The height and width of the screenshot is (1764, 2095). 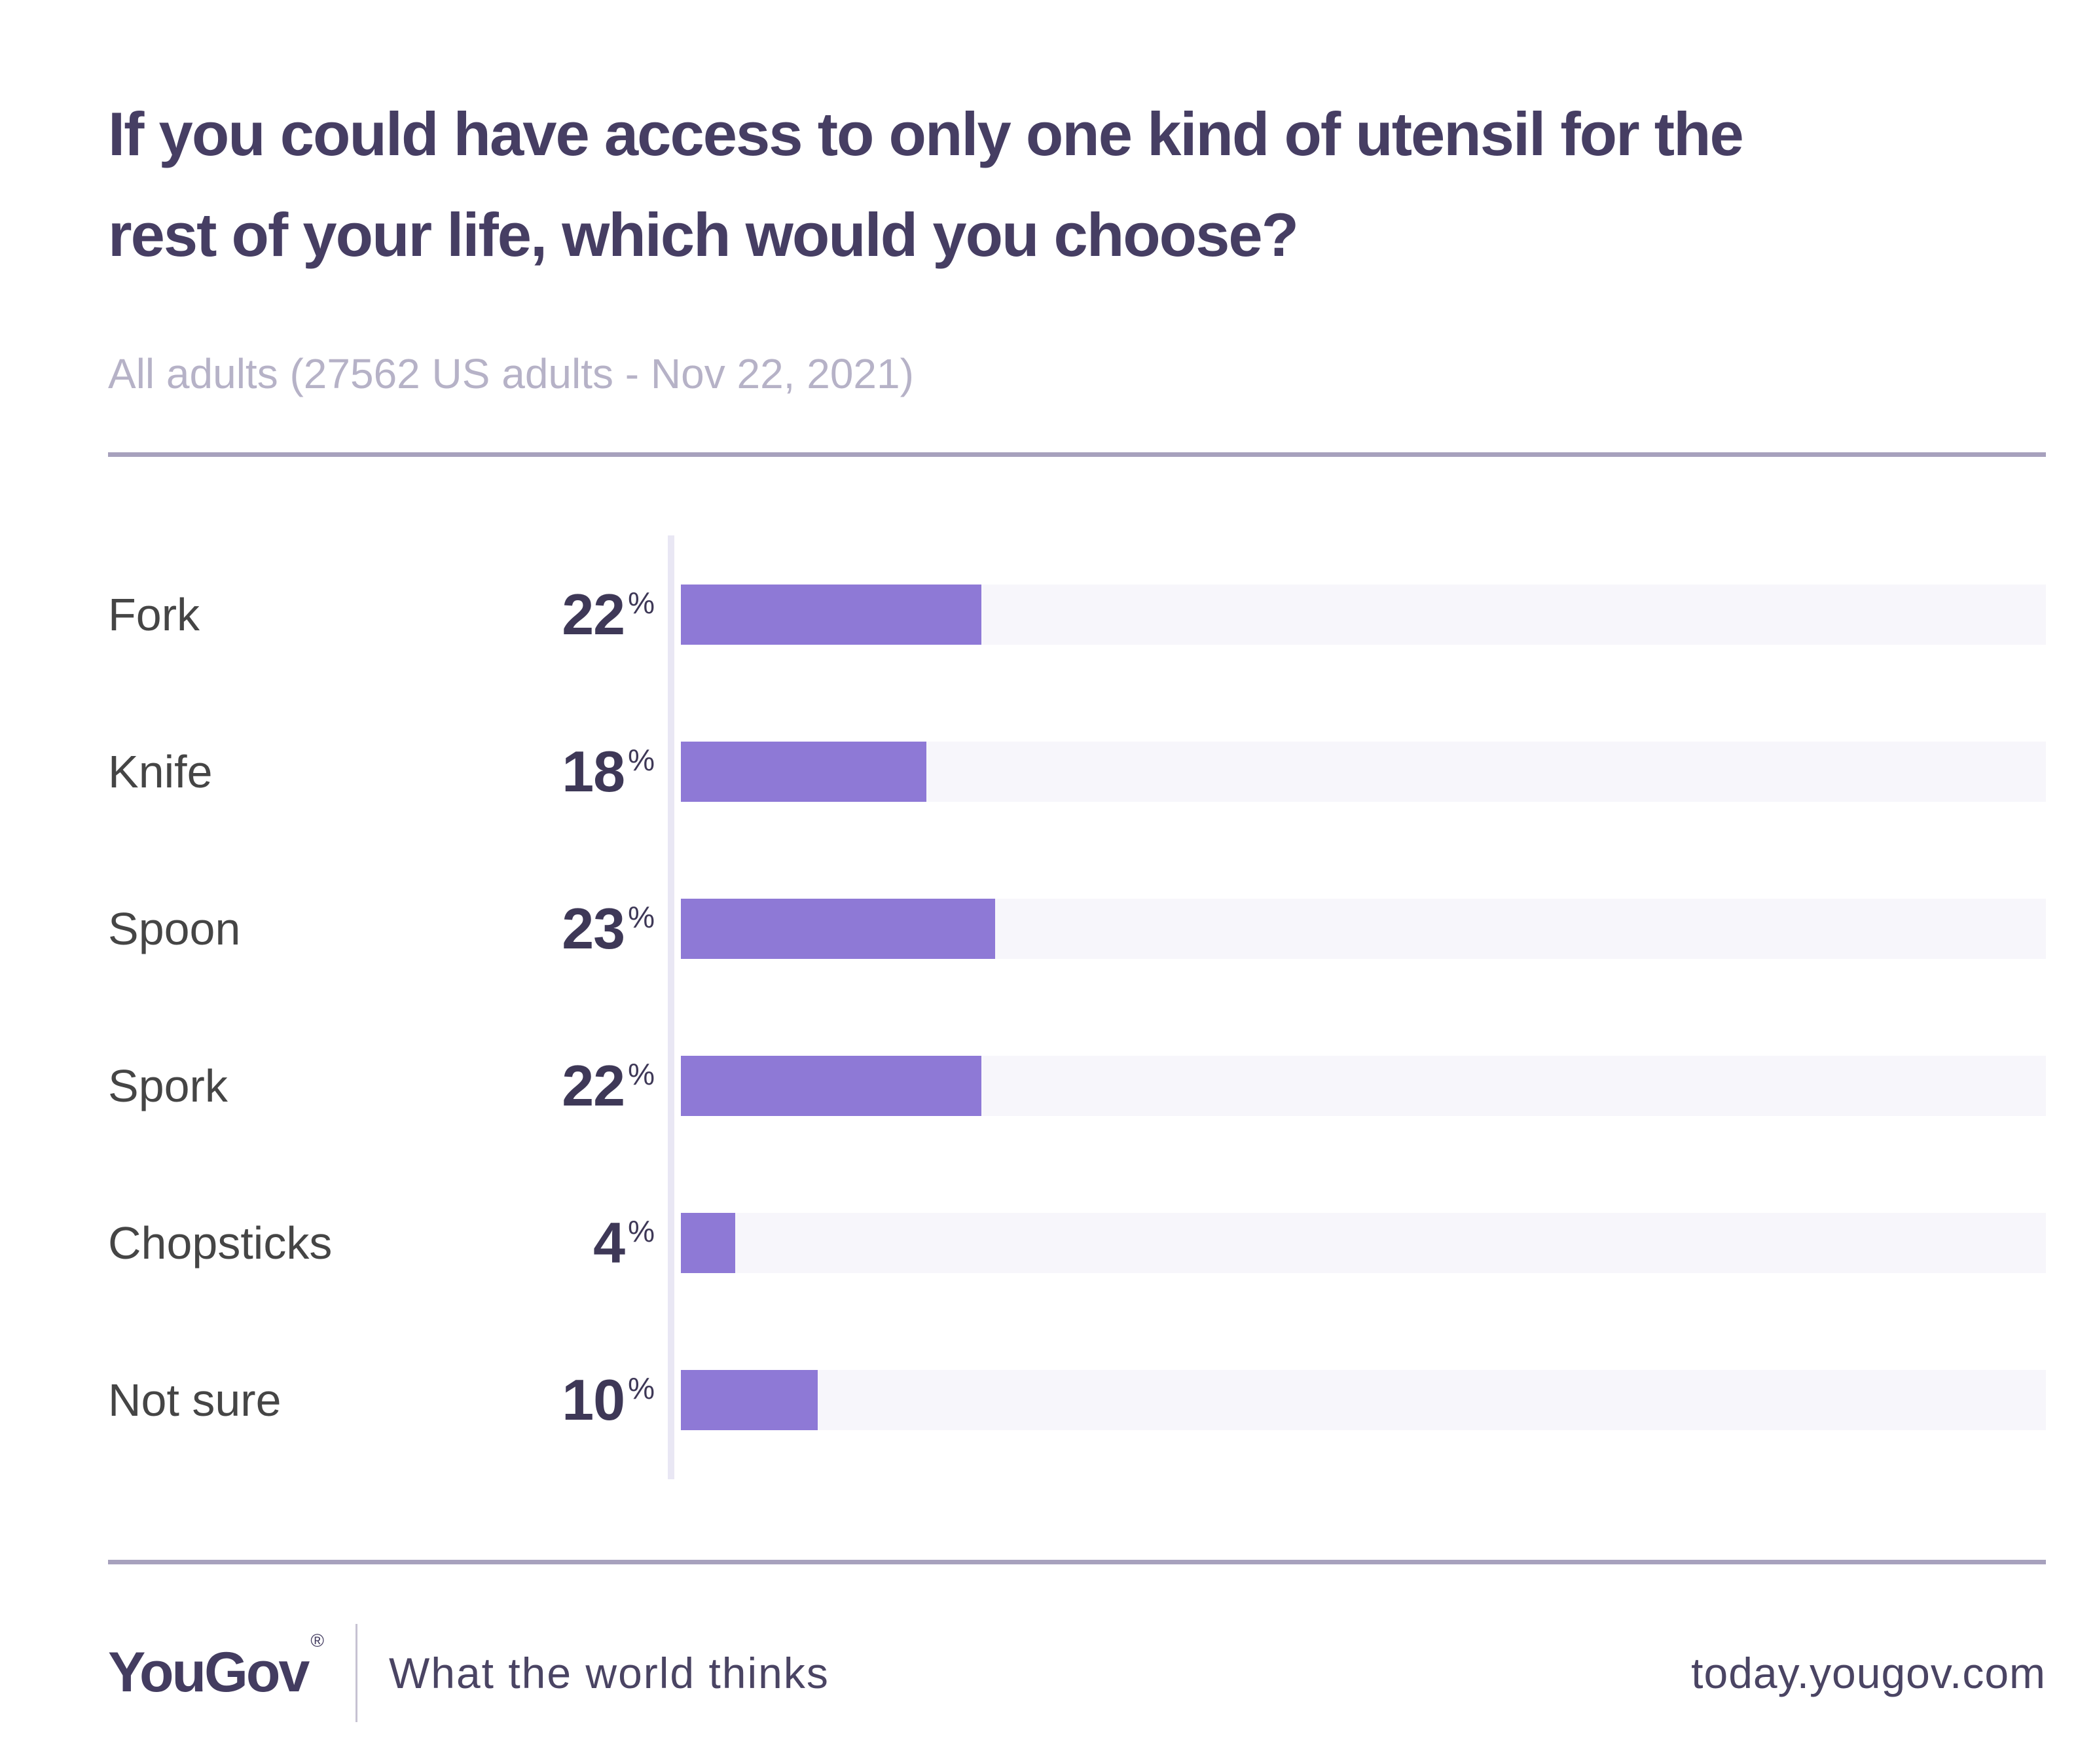 I want to click on chart-row: Not sure 10%, so click(x=1077, y=1400).